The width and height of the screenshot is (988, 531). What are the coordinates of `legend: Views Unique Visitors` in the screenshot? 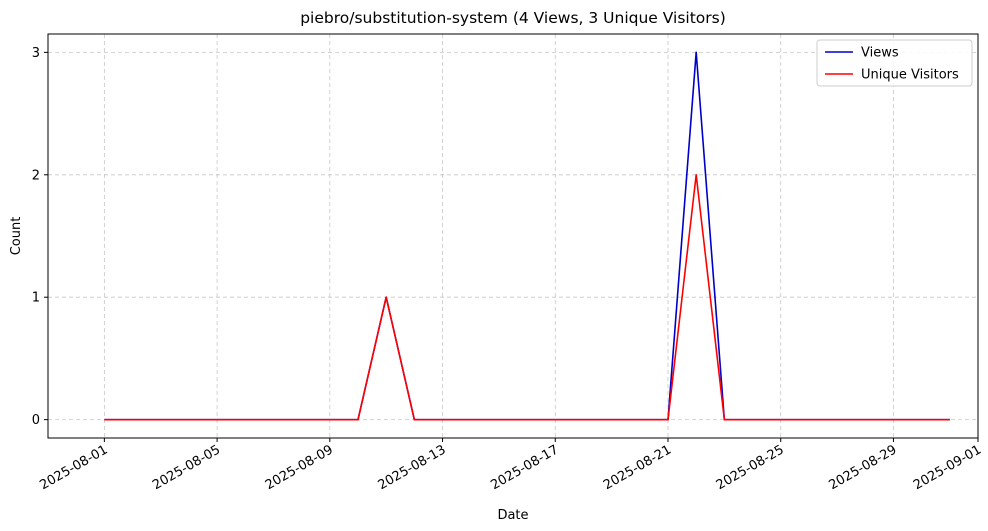 It's located at (894, 63).